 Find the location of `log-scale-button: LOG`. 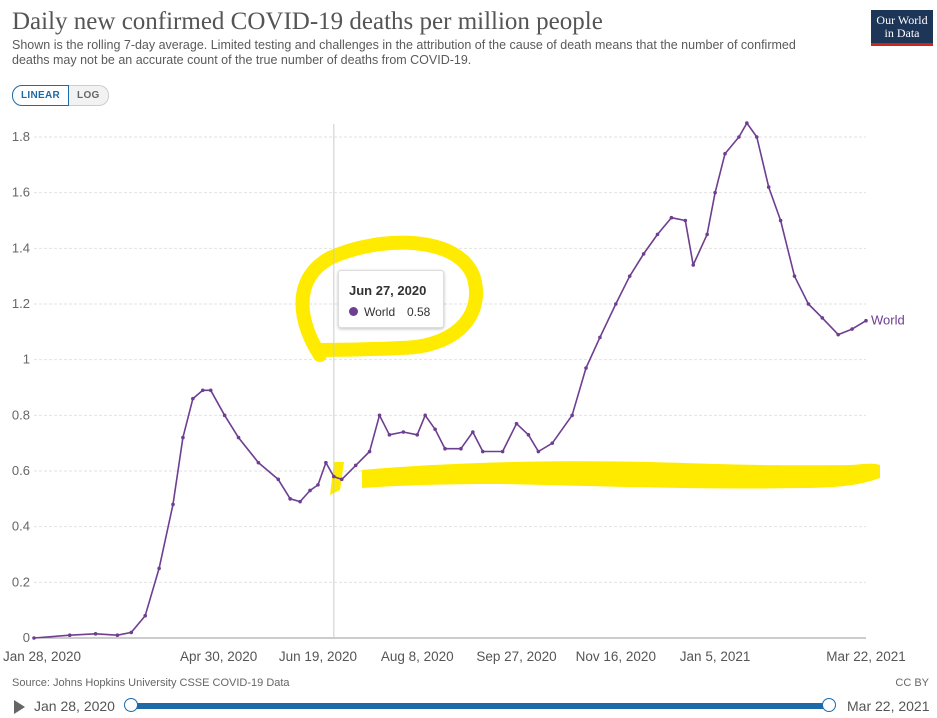

log-scale-button: LOG is located at coordinates (89, 95).